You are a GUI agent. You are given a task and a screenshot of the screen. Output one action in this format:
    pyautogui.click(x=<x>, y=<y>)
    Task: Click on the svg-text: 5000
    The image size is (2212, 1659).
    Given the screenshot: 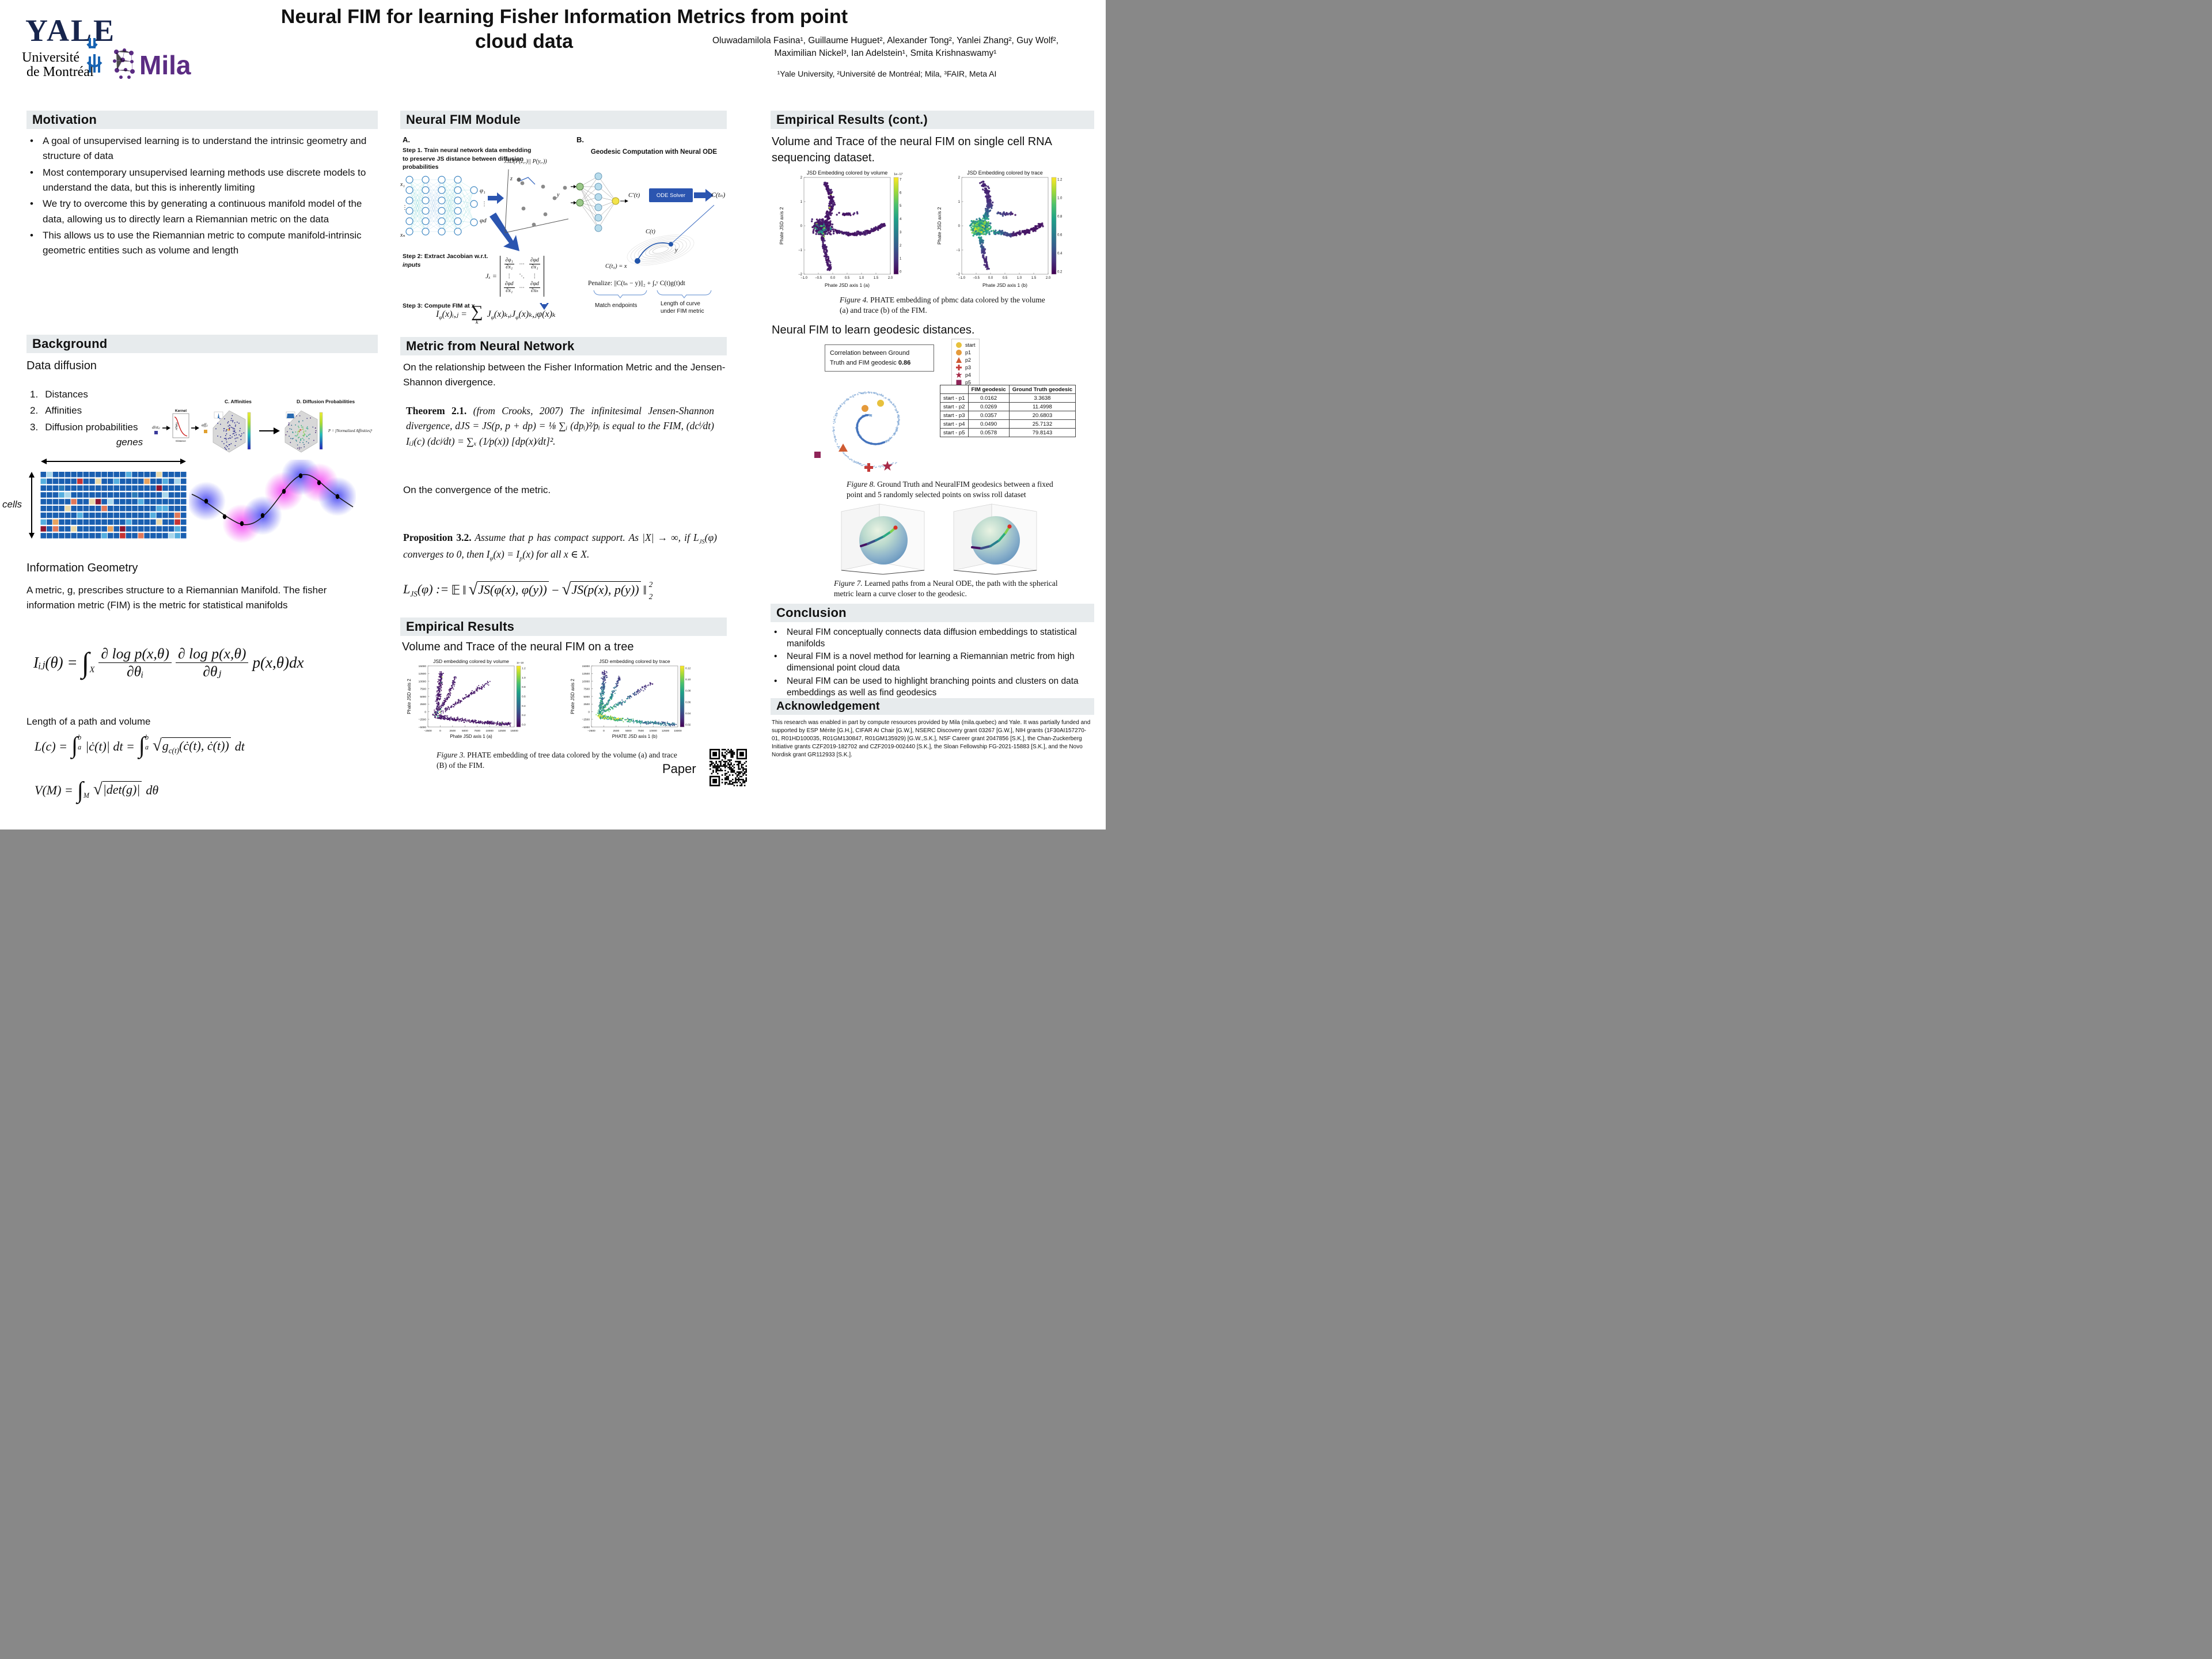 What is the action you would take?
    pyautogui.click(x=465, y=731)
    